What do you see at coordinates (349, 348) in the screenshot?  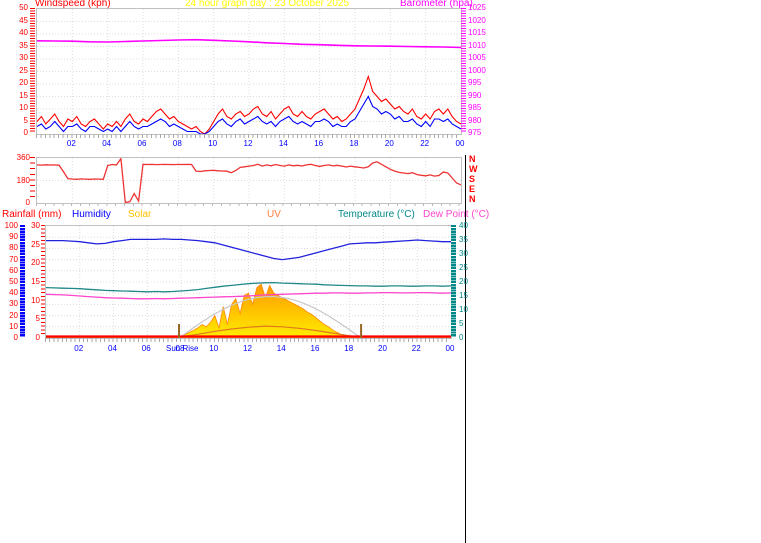 I see `bottom-xaxis-label: 18` at bounding box center [349, 348].